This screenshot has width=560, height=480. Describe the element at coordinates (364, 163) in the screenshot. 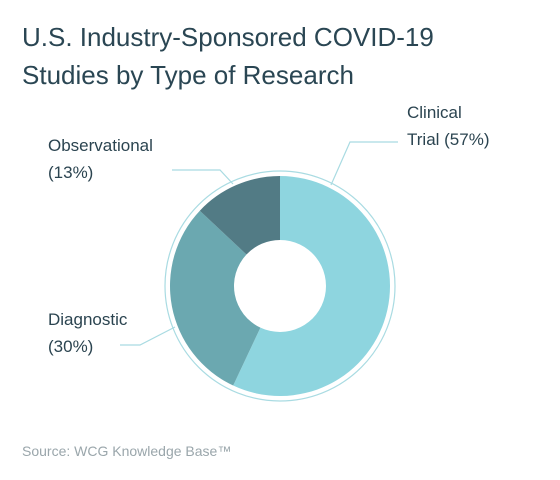

I see `leader-clinical-trial` at that location.